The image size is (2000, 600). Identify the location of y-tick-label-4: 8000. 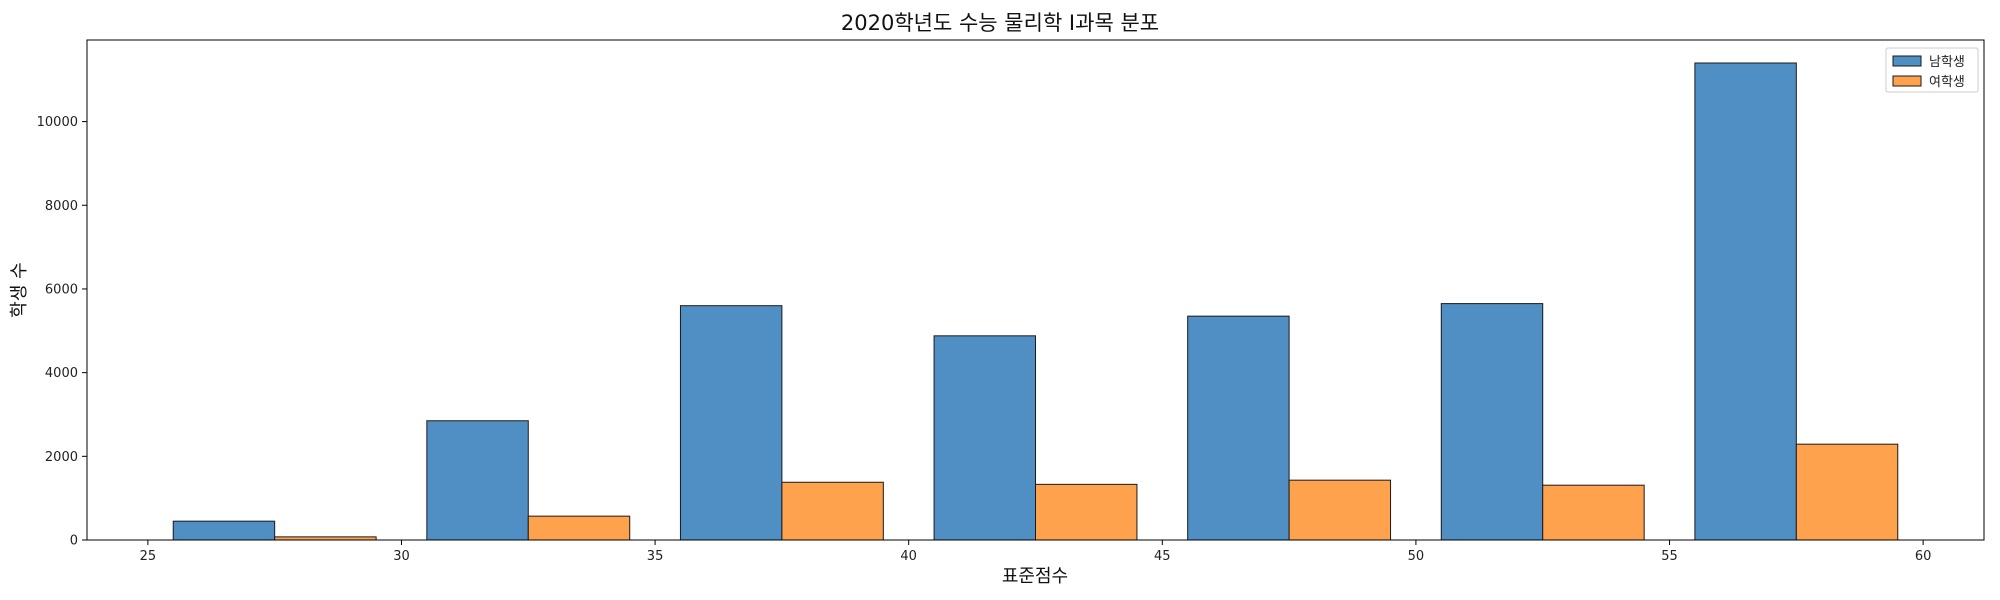
(61, 206).